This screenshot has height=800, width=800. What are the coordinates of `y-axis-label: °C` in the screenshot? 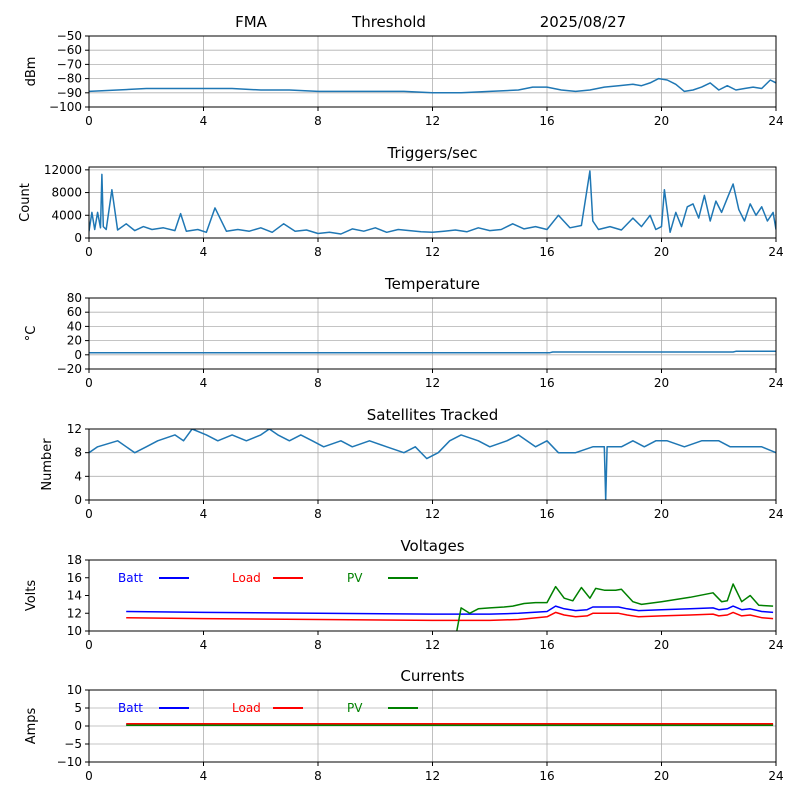 It's located at (31, 334).